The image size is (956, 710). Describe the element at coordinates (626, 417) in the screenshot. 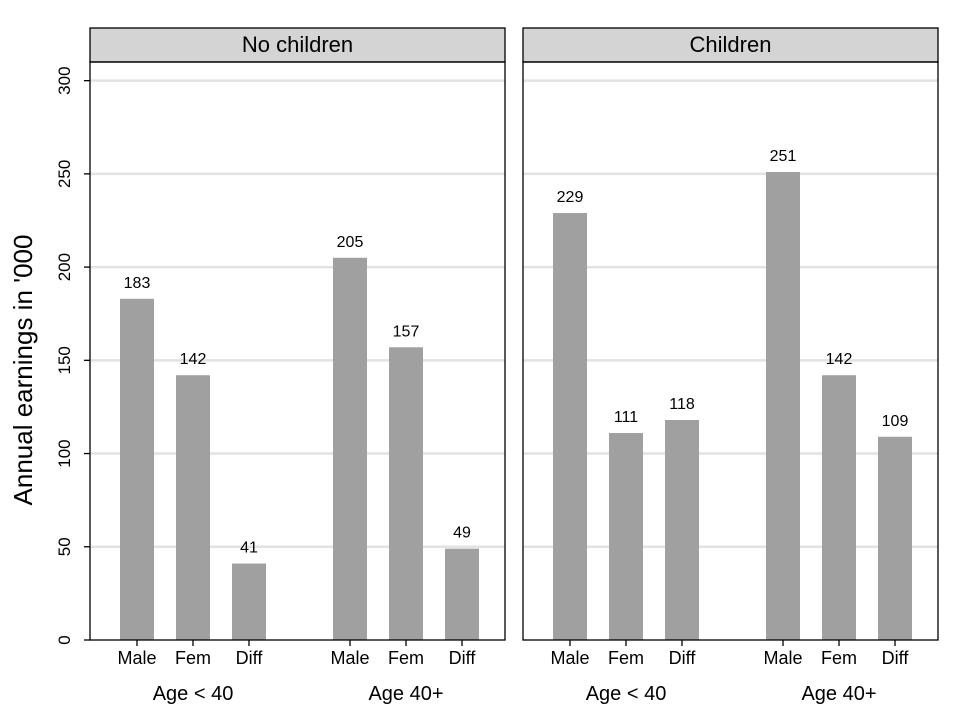

I see `bar-value-label: 111` at that location.